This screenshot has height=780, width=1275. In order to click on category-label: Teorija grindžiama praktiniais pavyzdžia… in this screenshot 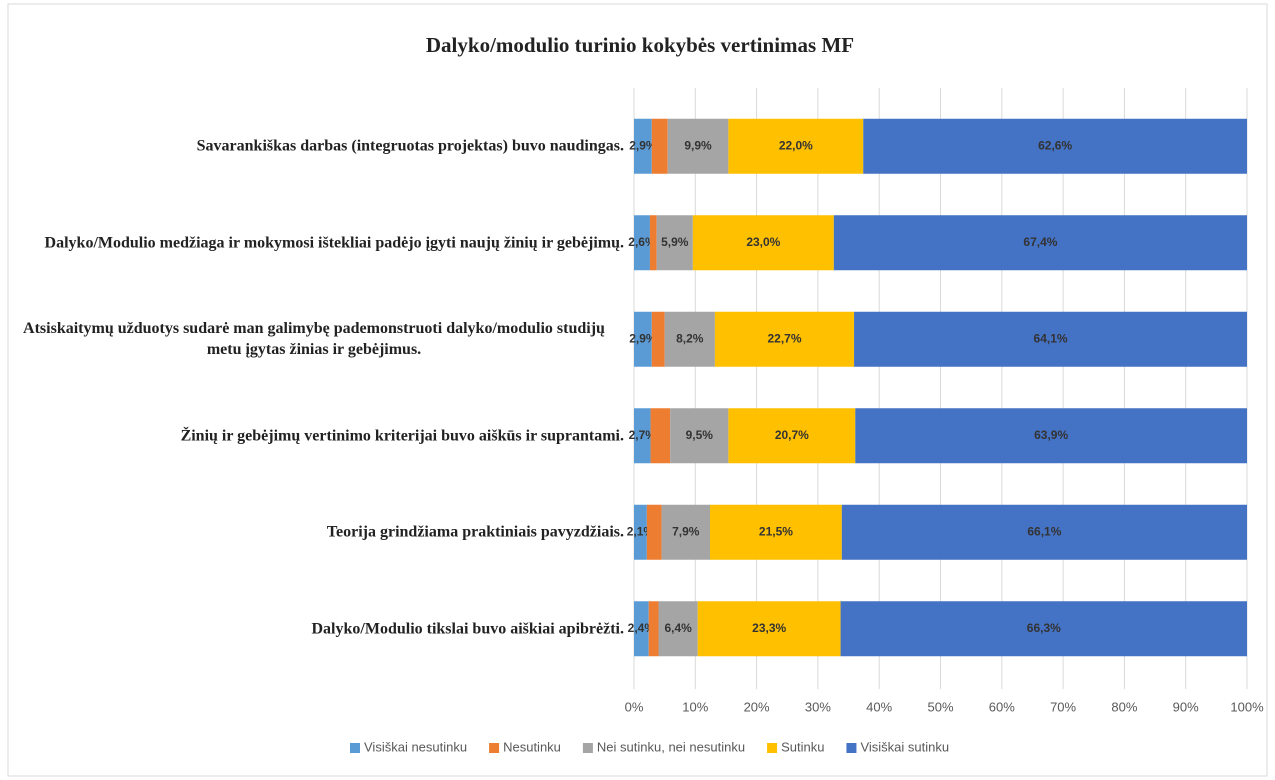, I will do `click(314, 532)`.